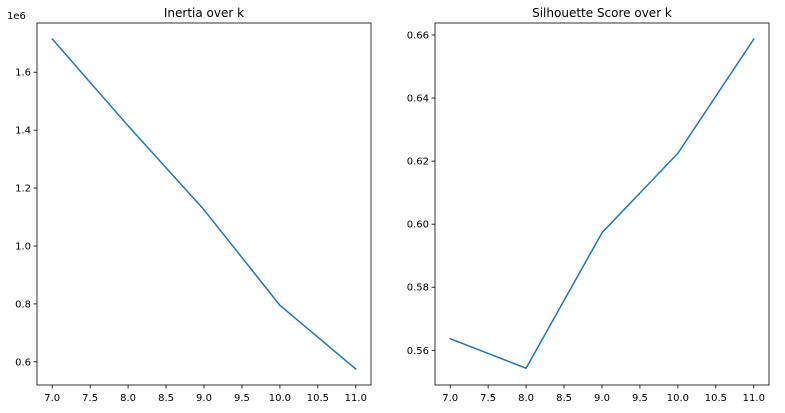 This screenshot has width=785, height=413. Describe the element at coordinates (488, 398) in the screenshot. I see `silhouette-x-tick-label: 7.5` at that location.